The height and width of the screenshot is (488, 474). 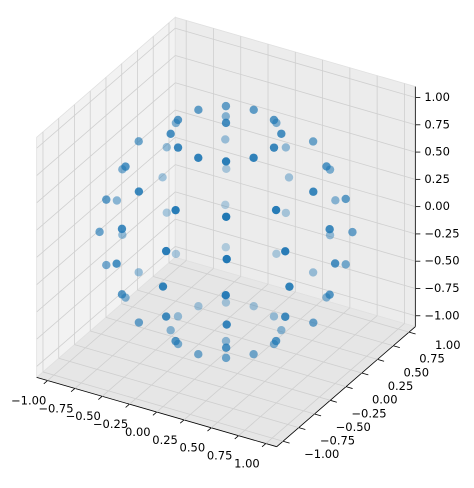 I want to click on z-tick-label: −0.75, so click(x=441, y=288).